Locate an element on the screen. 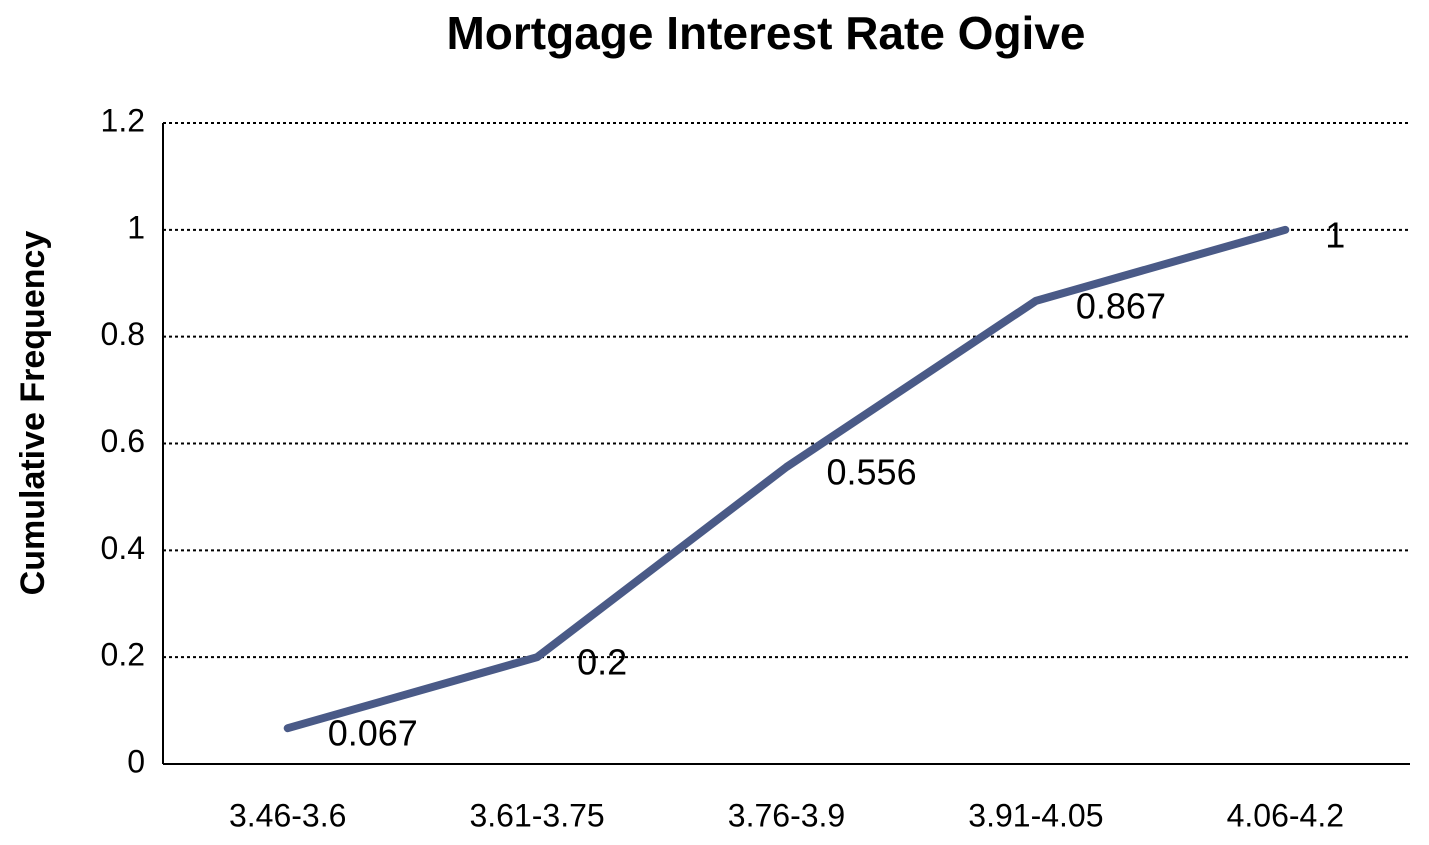 Image resolution: width=1429 pixels, height=845 pixels. x-tick-label: 4.06-4.2 is located at coordinates (1285, 815).